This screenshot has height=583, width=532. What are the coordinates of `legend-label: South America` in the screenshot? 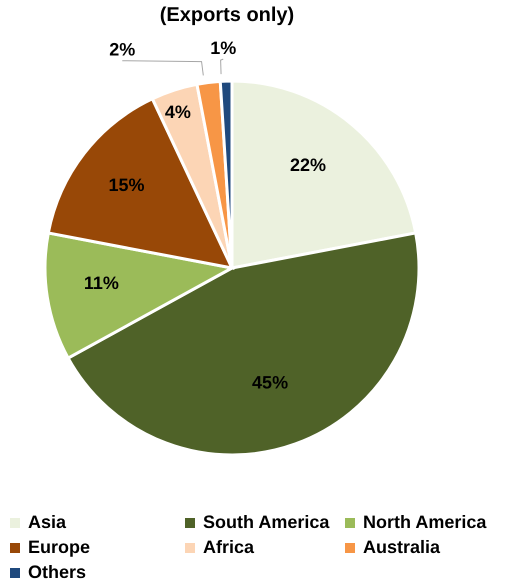 It's located at (266, 522).